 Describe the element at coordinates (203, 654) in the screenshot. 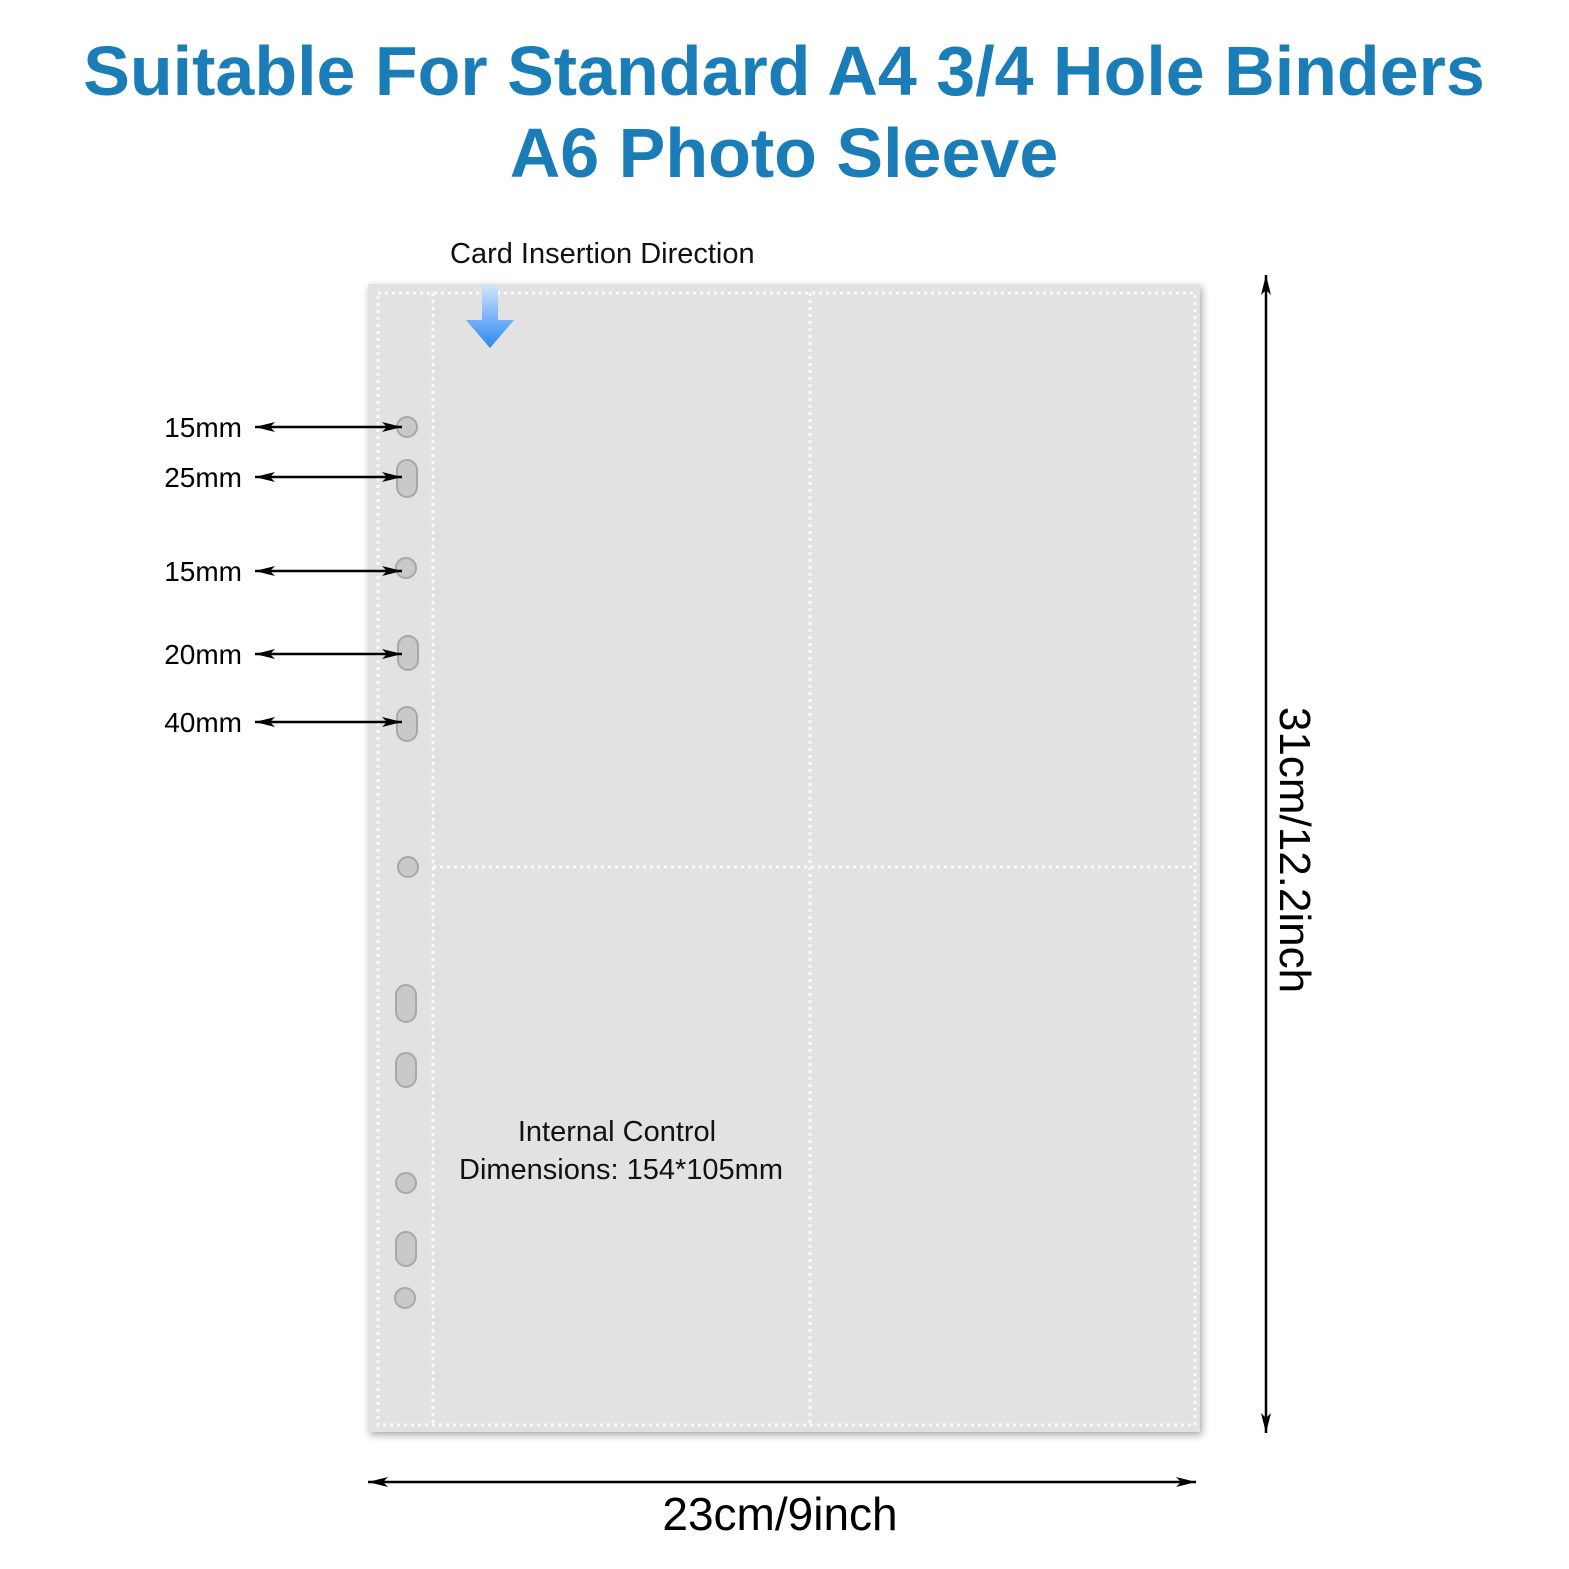

I see `spacing-label: 20mm` at that location.